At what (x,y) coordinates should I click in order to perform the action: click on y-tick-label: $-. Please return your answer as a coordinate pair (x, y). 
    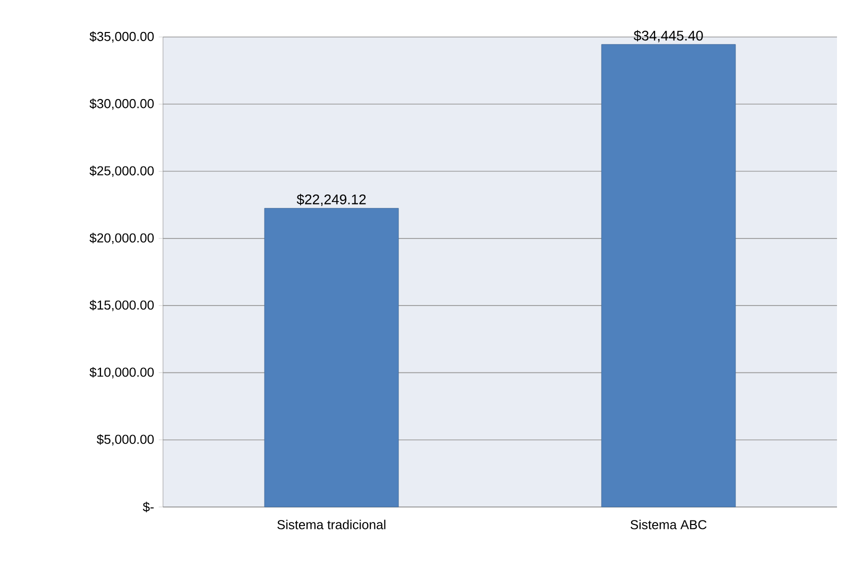
    Looking at the image, I should click on (148, 507).